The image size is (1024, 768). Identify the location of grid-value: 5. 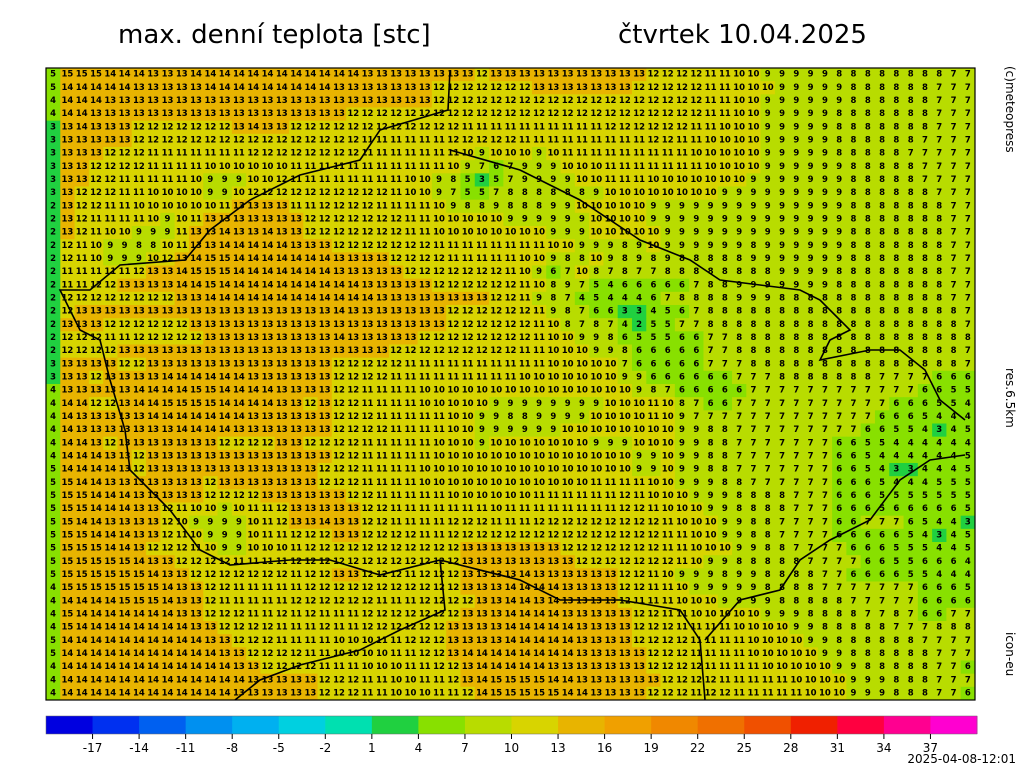
(668, 325).